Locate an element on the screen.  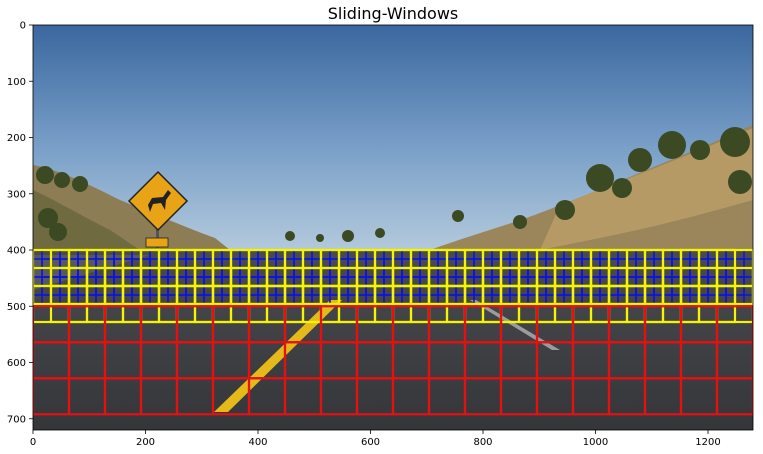
y-tick-label: 400 is located at coordinates (16, 251).